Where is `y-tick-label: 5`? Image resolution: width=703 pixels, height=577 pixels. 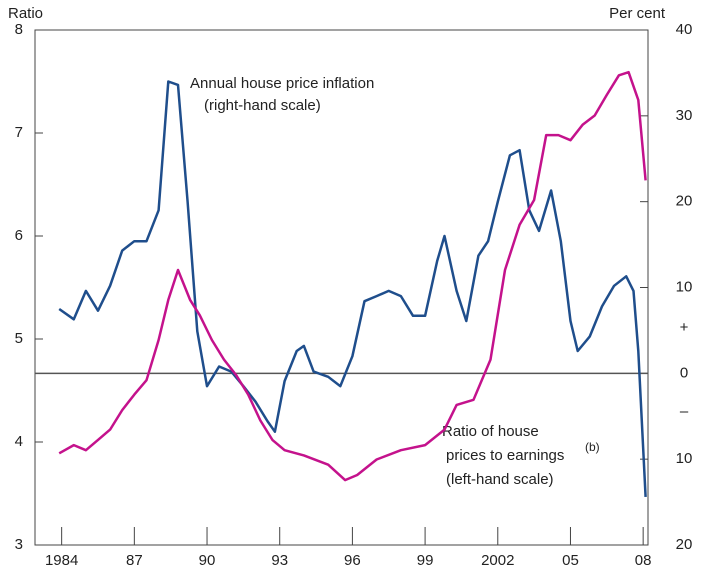
y-tick-label: 5 is located at coordinates (19, 338).